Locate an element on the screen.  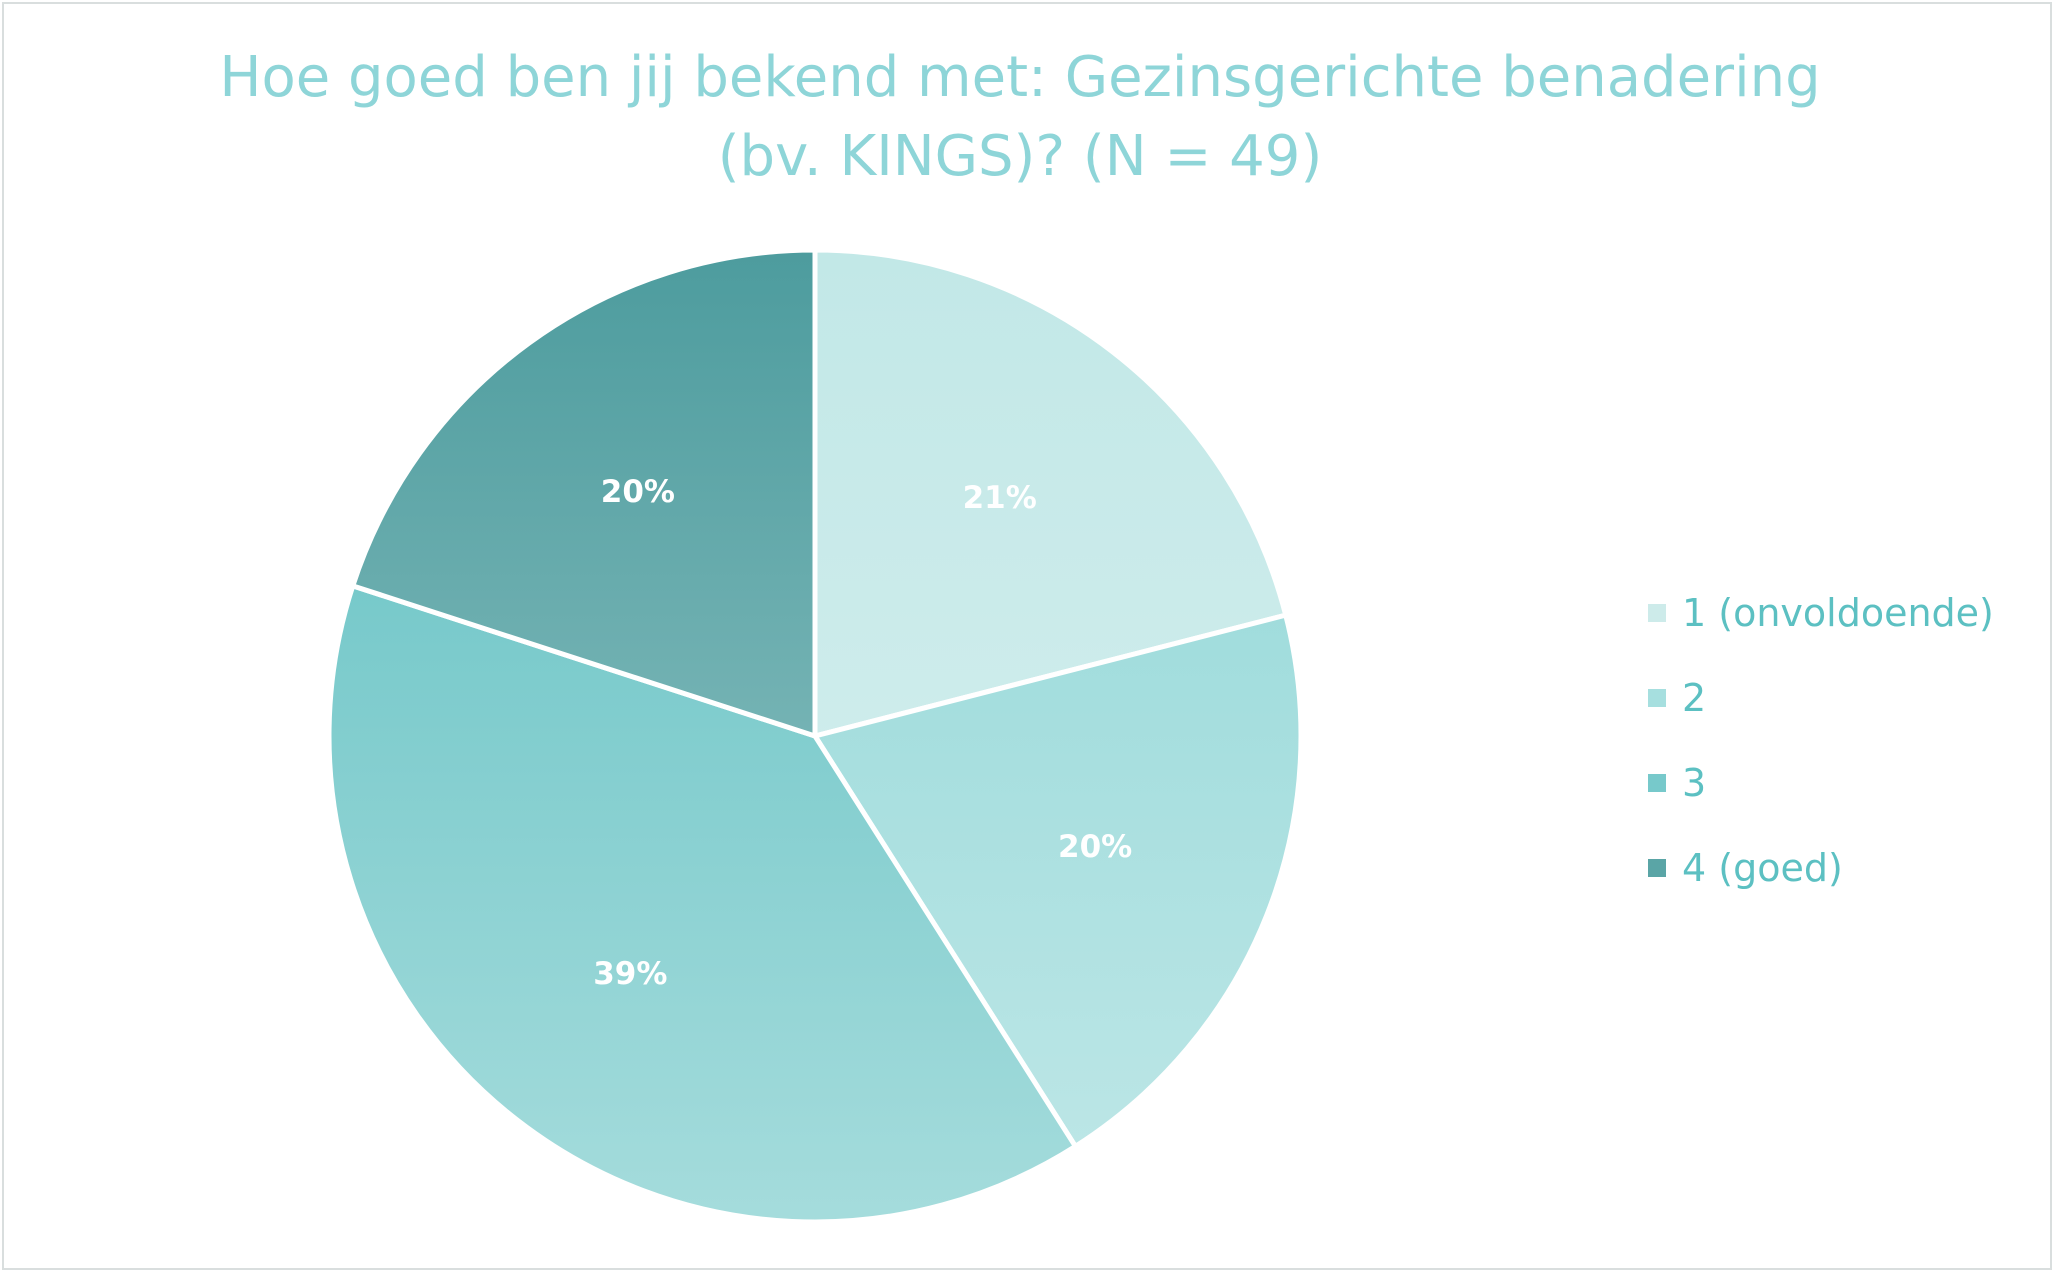
legend-item-1: 1 (onvoldoende) is located at coordinates (1848, 612).